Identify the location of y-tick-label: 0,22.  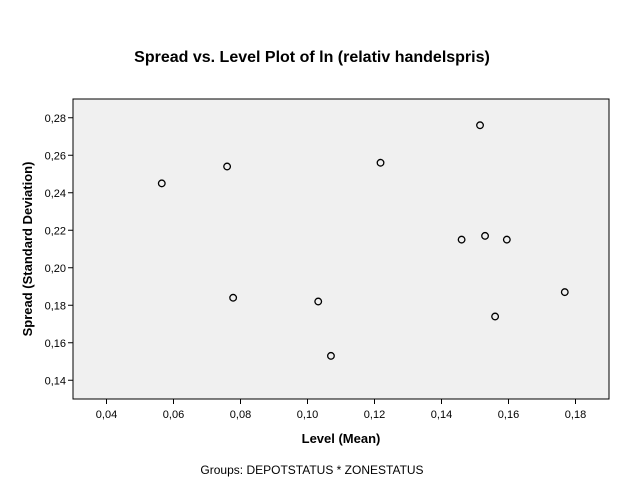
(55, 231).